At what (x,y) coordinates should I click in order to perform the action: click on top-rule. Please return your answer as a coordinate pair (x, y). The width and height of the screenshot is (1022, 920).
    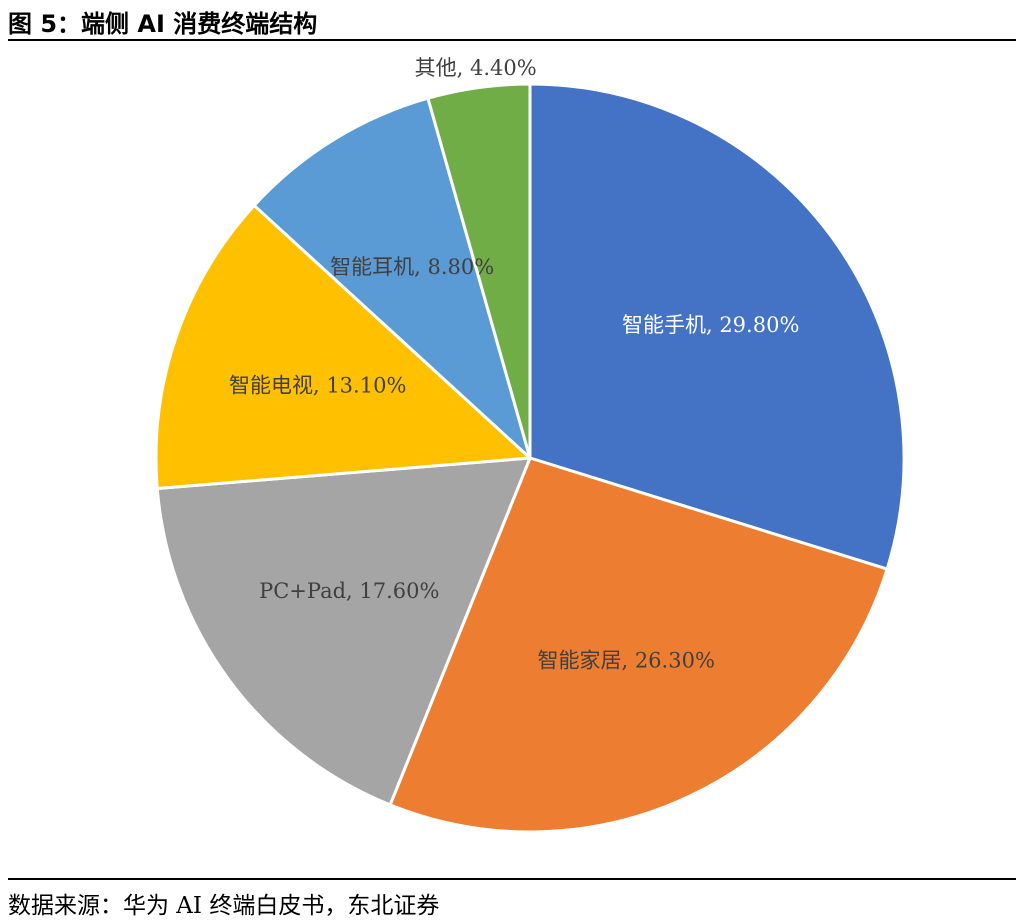
    Looking at the image, I should click on (512, 40).